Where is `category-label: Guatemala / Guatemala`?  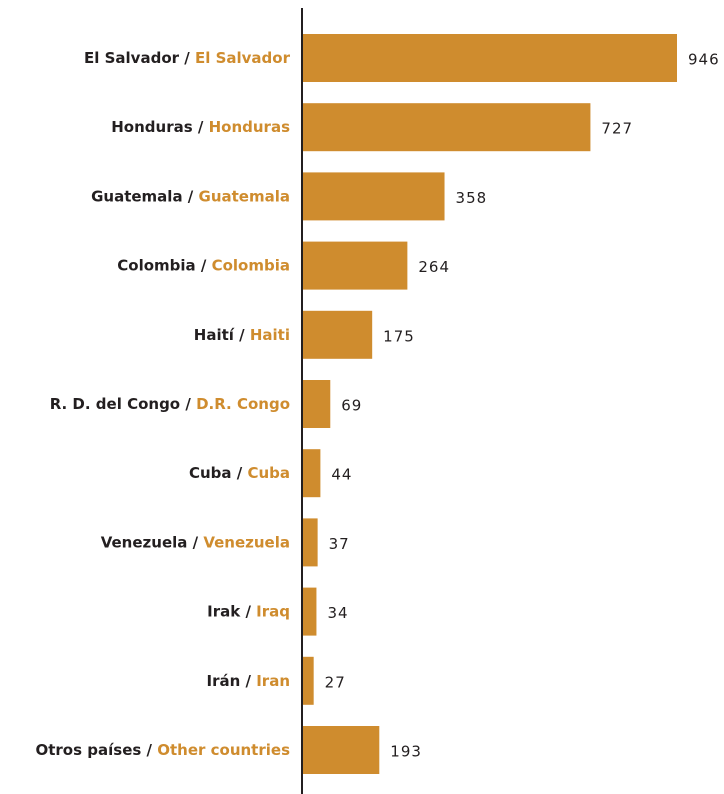 category-label: Guatemala / Guatemala is located at coordinates (190, 196).